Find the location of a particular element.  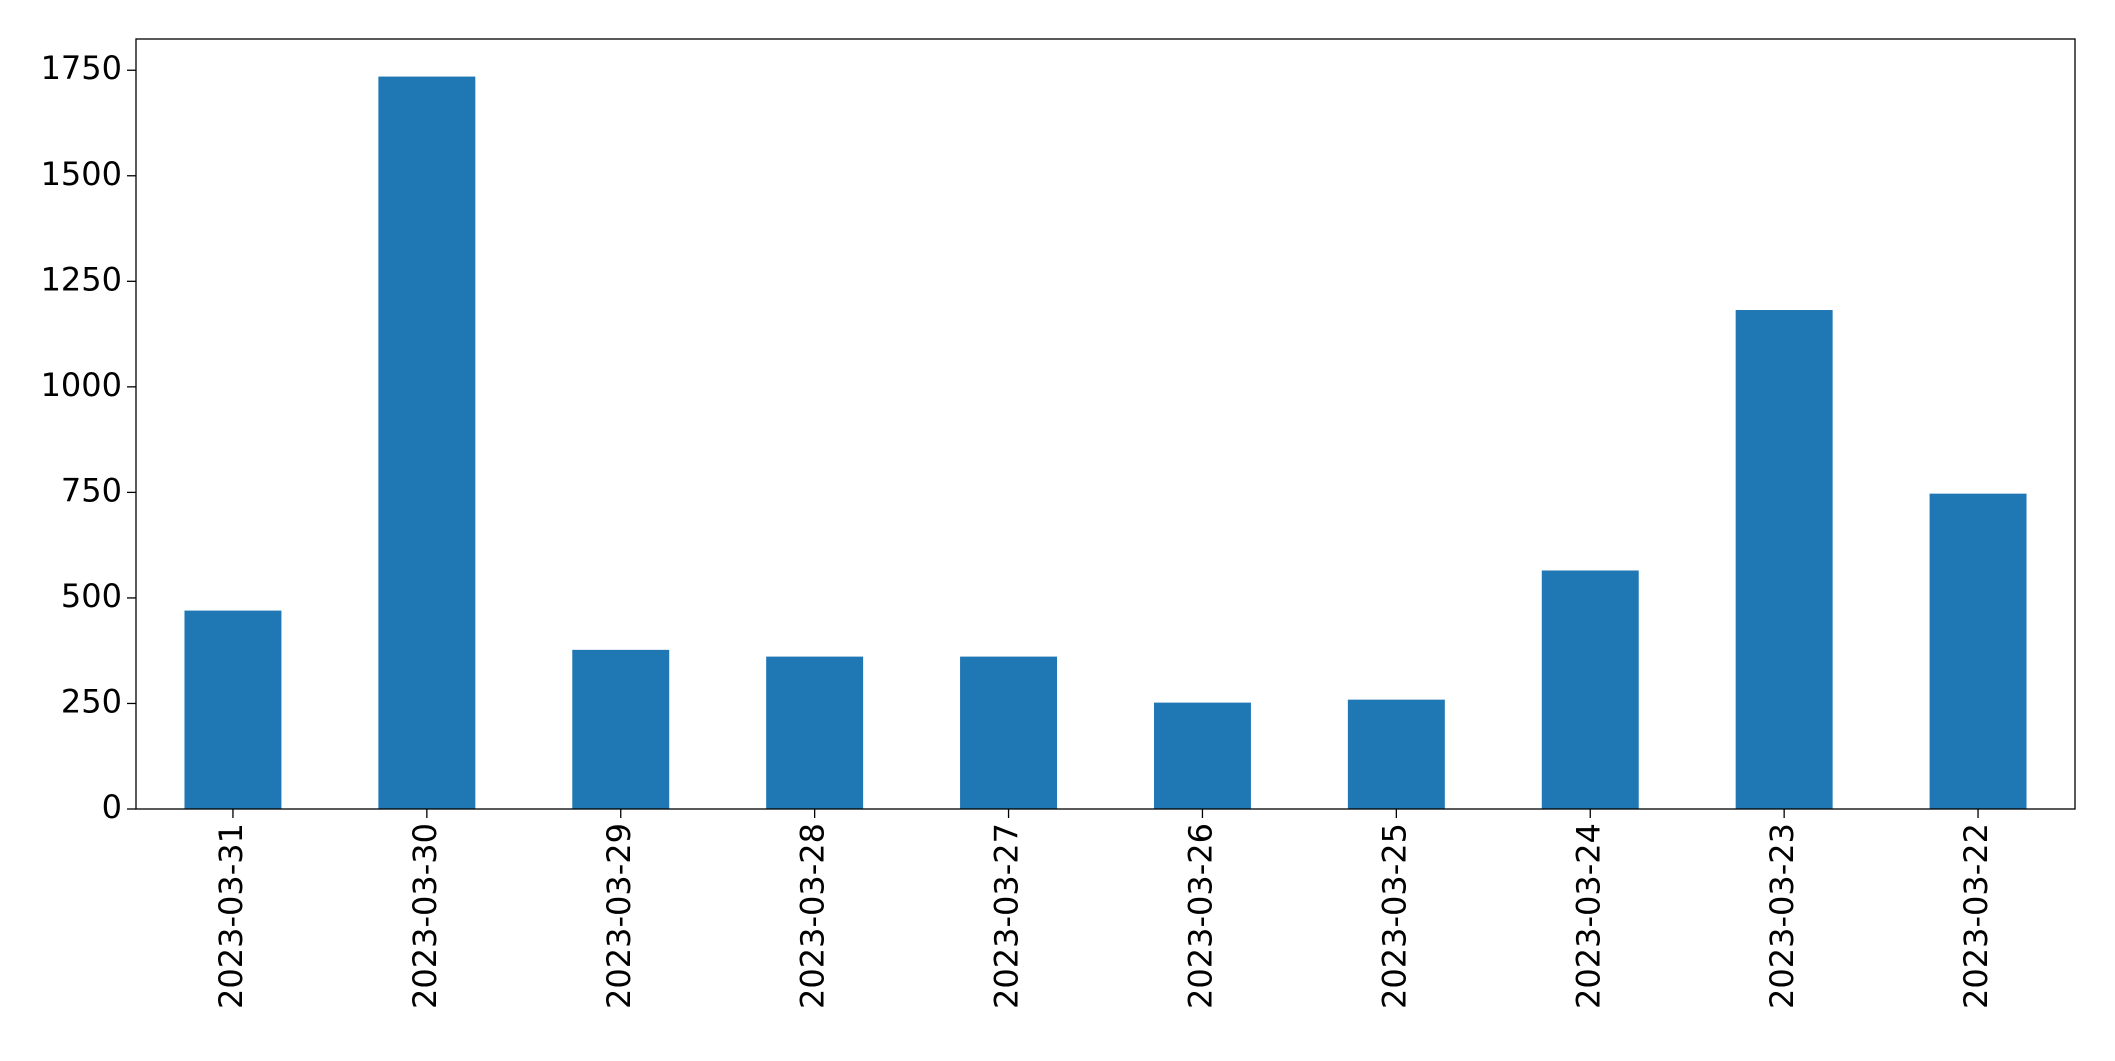

x-tick-label: 2023-03-23 is located at coordinates (1782, 916).